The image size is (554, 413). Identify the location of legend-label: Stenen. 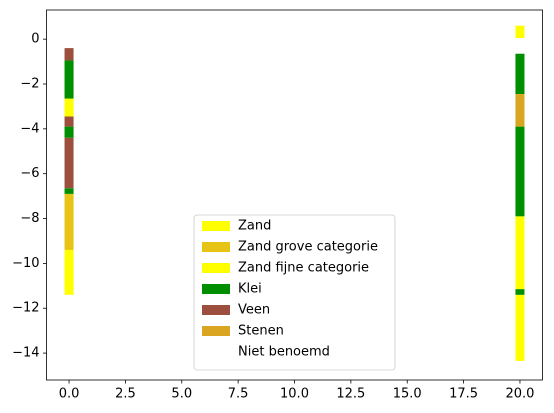
(261, 331).